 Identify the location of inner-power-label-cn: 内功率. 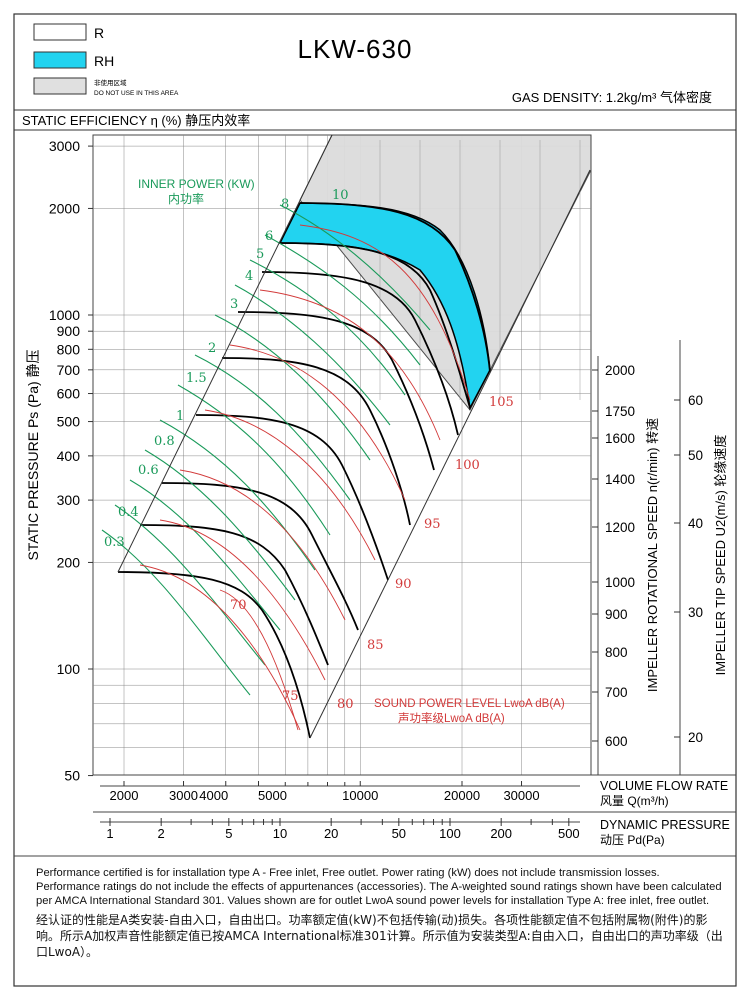
(186, 198).